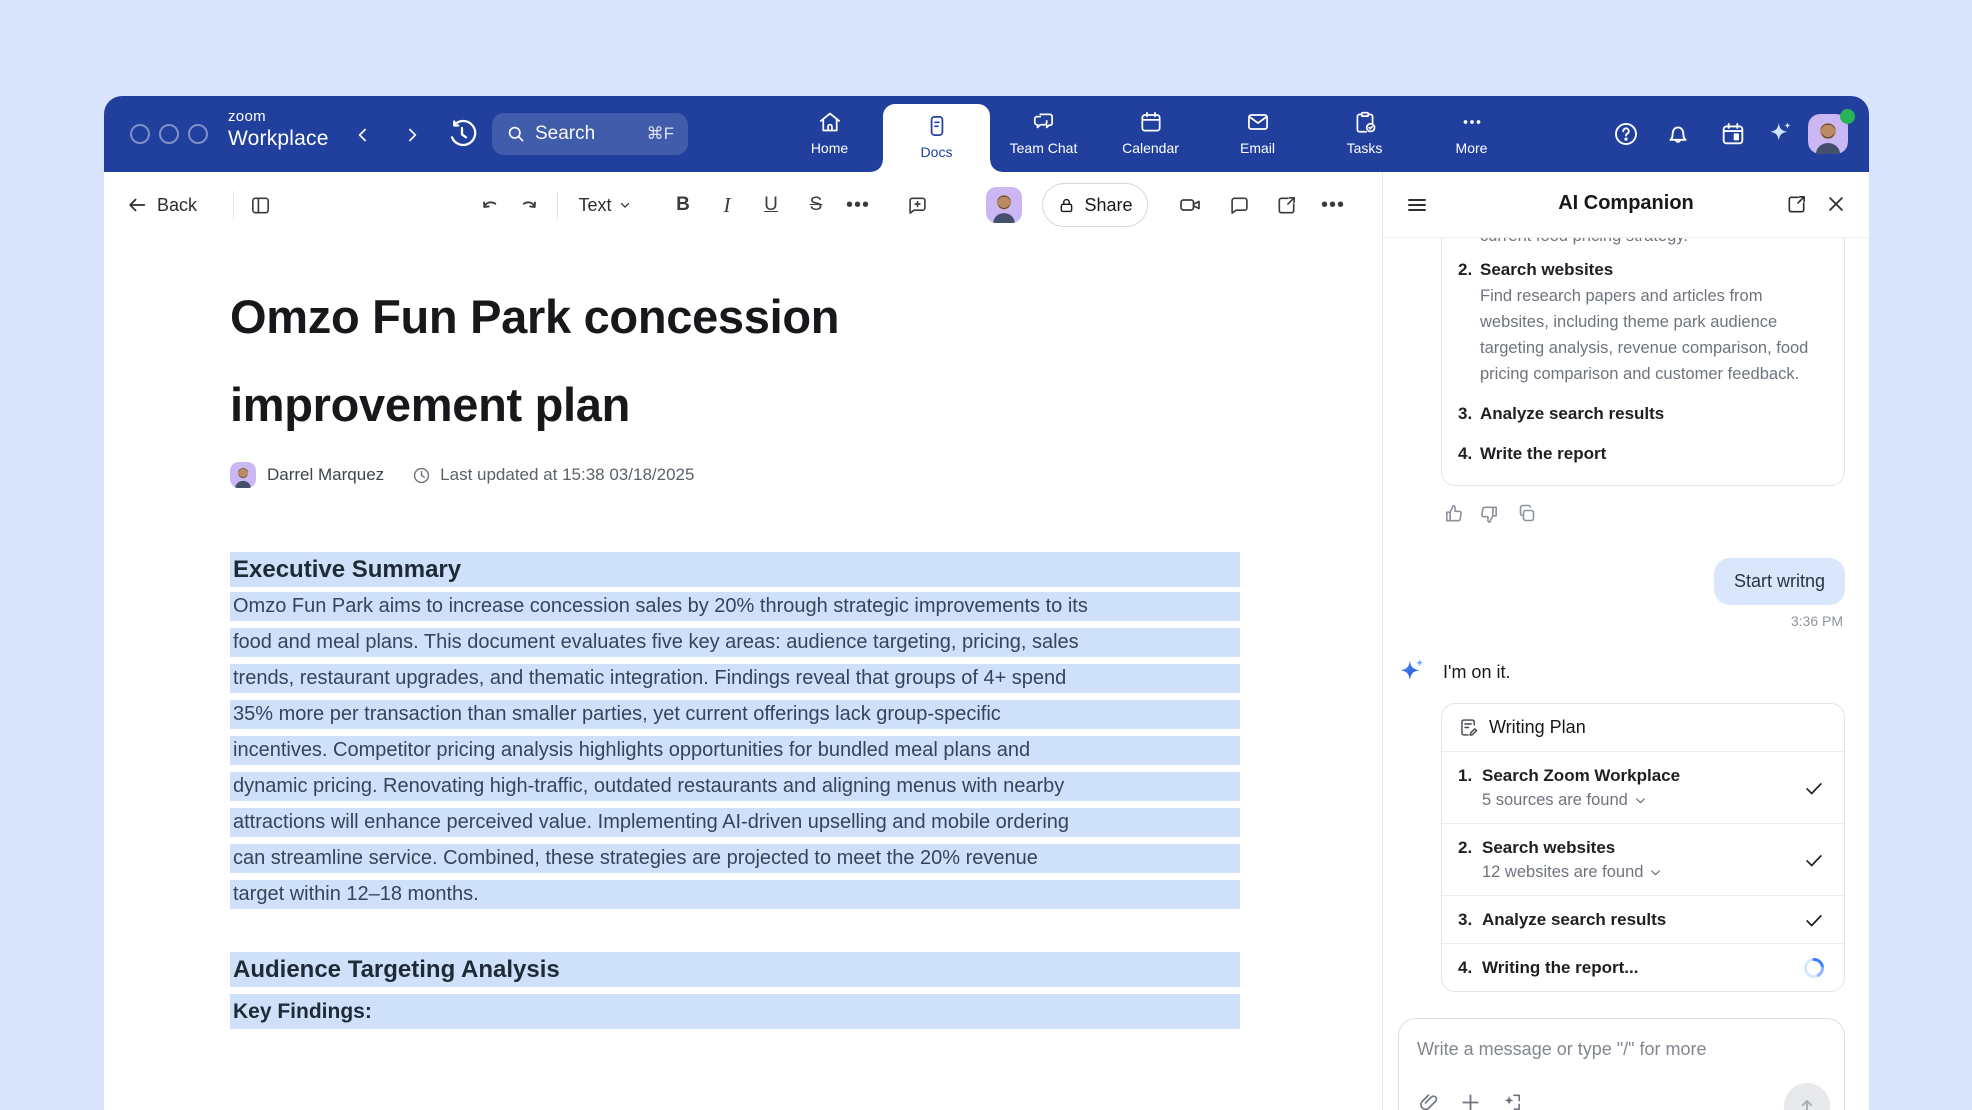  I want to click on document-title-line1: Omzo Fun Park concession, so click(535, 316).